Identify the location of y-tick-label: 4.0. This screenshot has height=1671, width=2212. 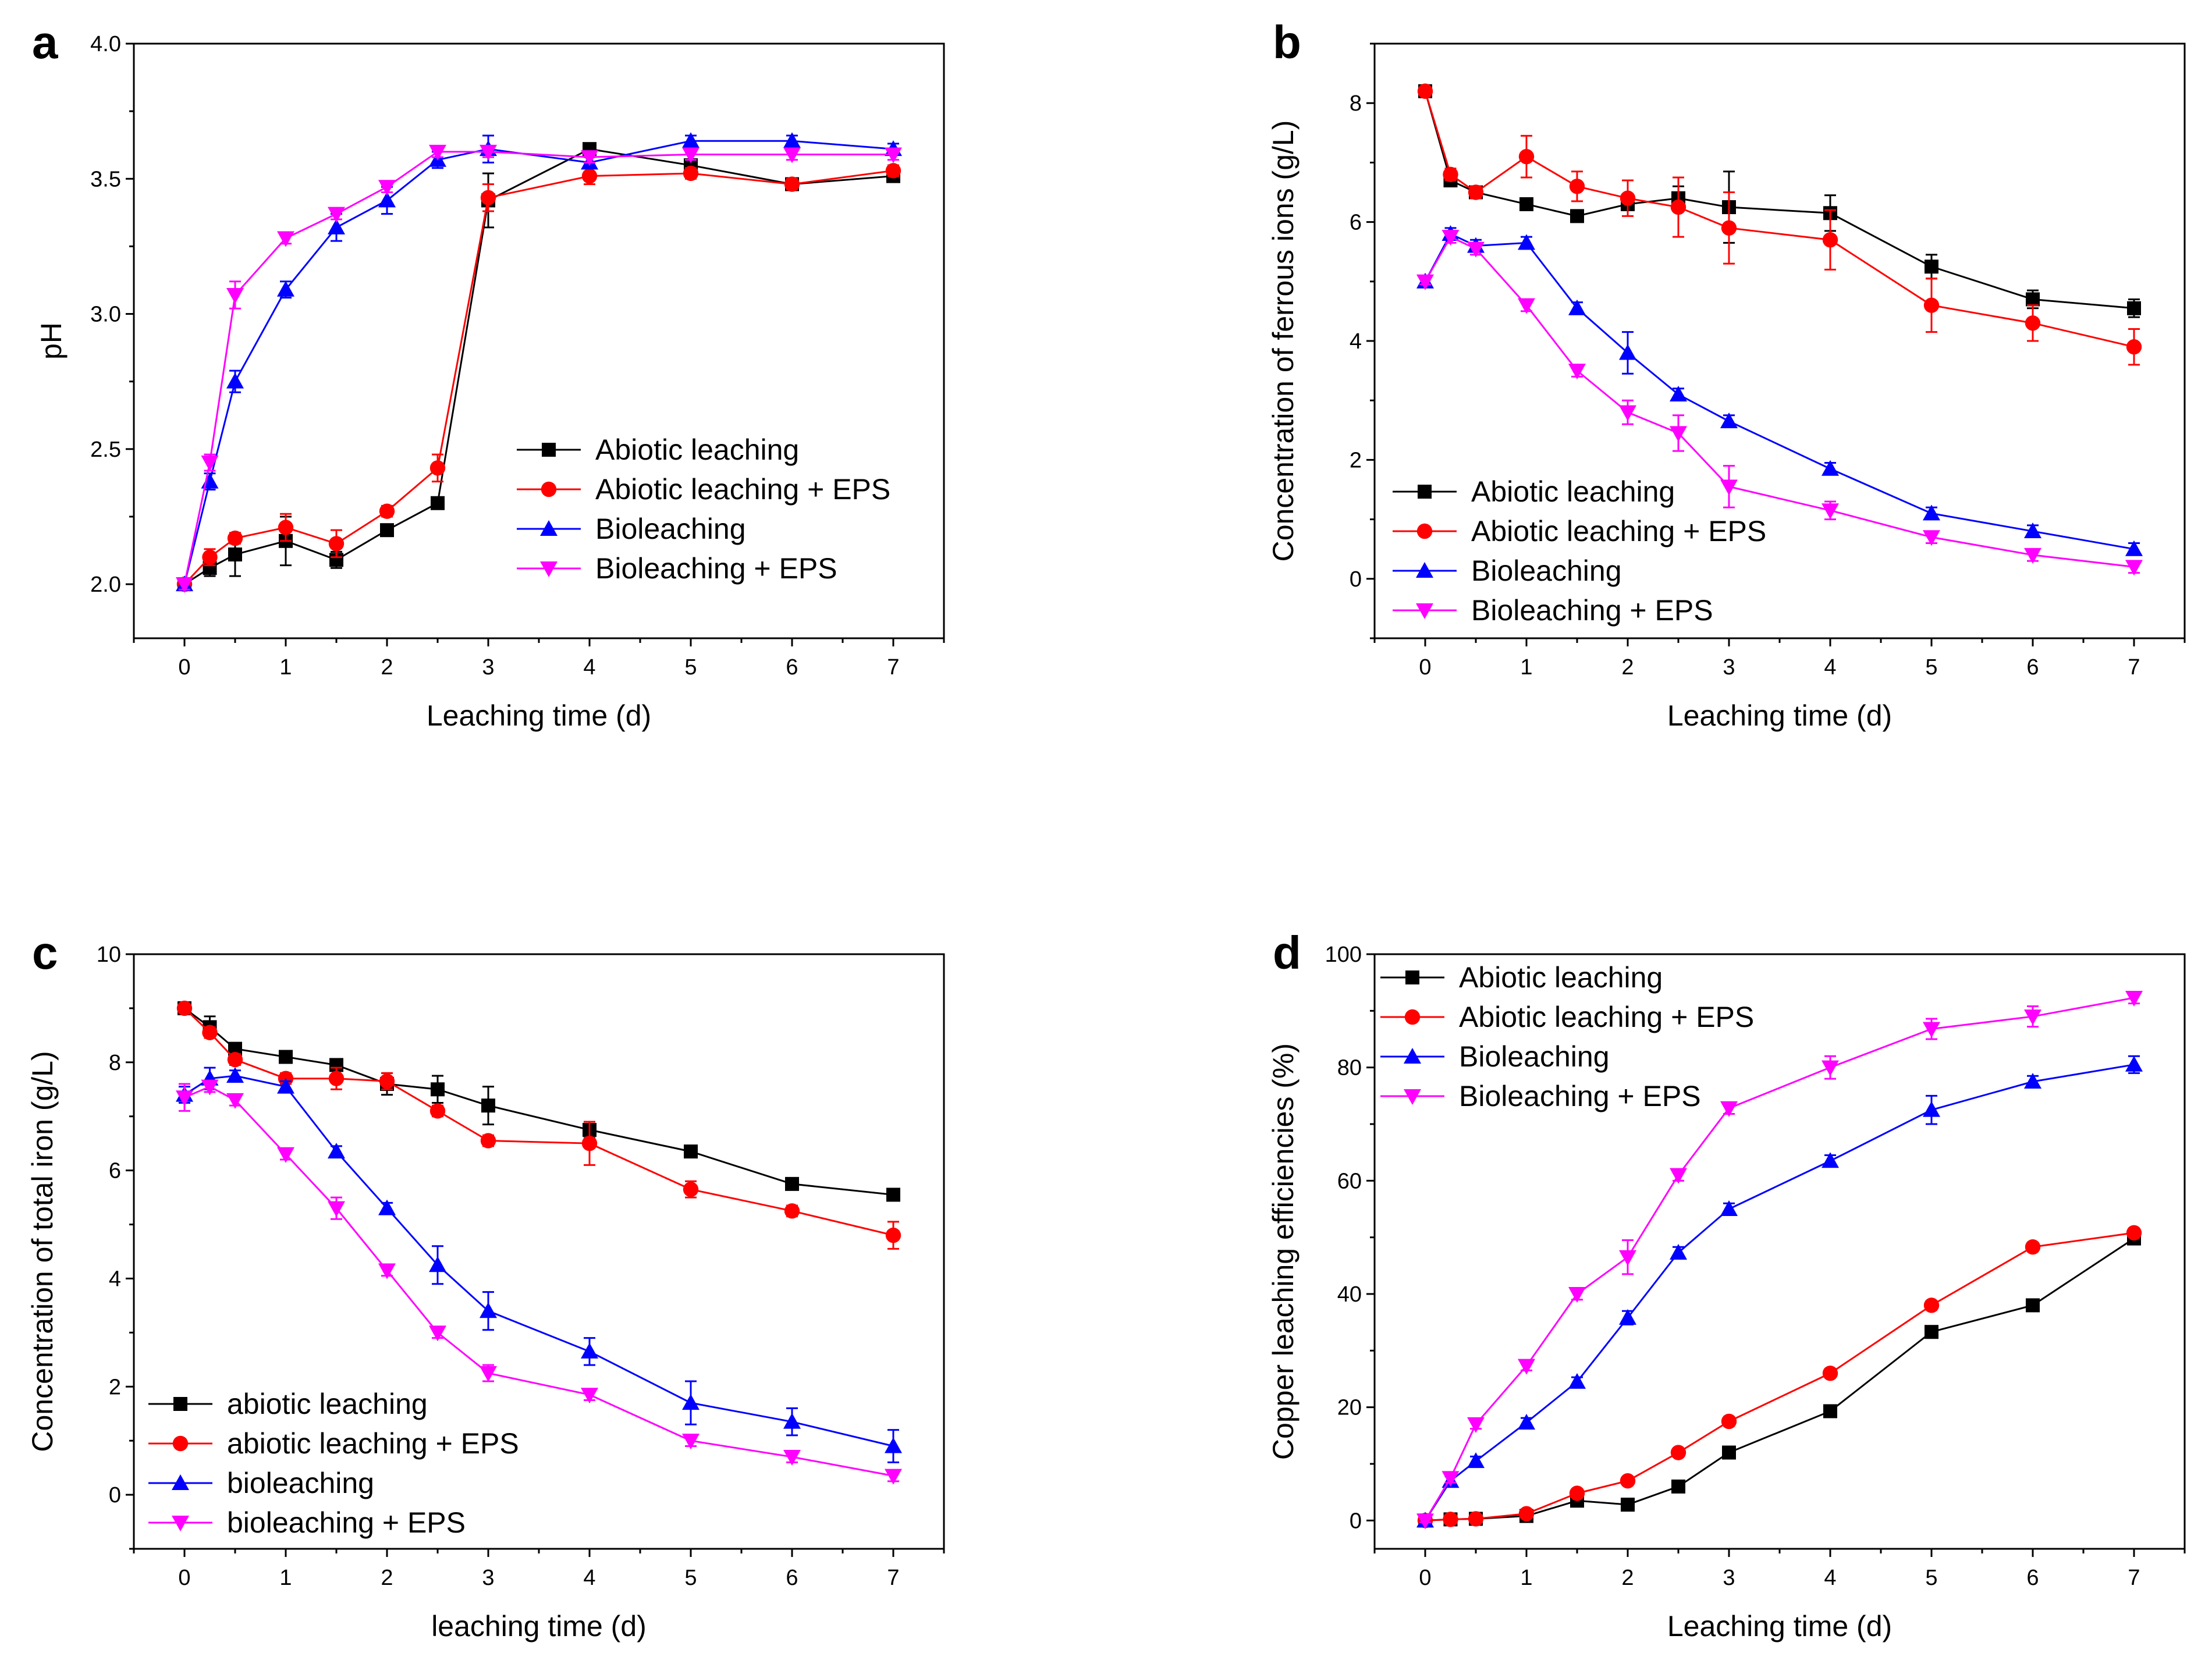
(105, 44).